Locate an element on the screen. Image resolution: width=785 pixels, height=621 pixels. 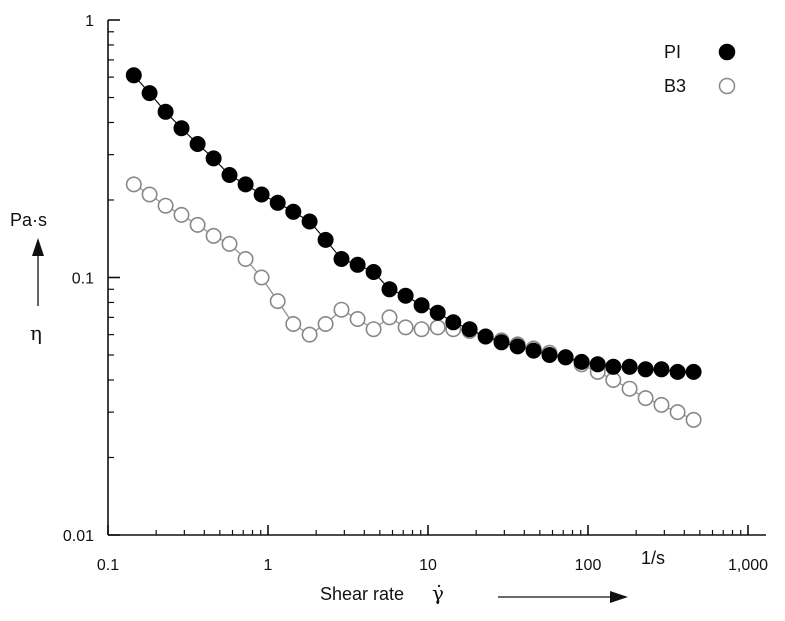
y-axis-arrow-head is located at coordinates (38, 247).